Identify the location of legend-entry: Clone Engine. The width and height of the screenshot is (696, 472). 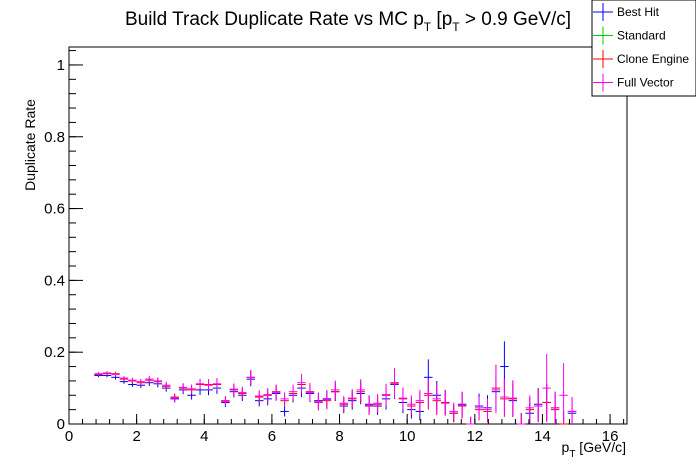
(641, 59).